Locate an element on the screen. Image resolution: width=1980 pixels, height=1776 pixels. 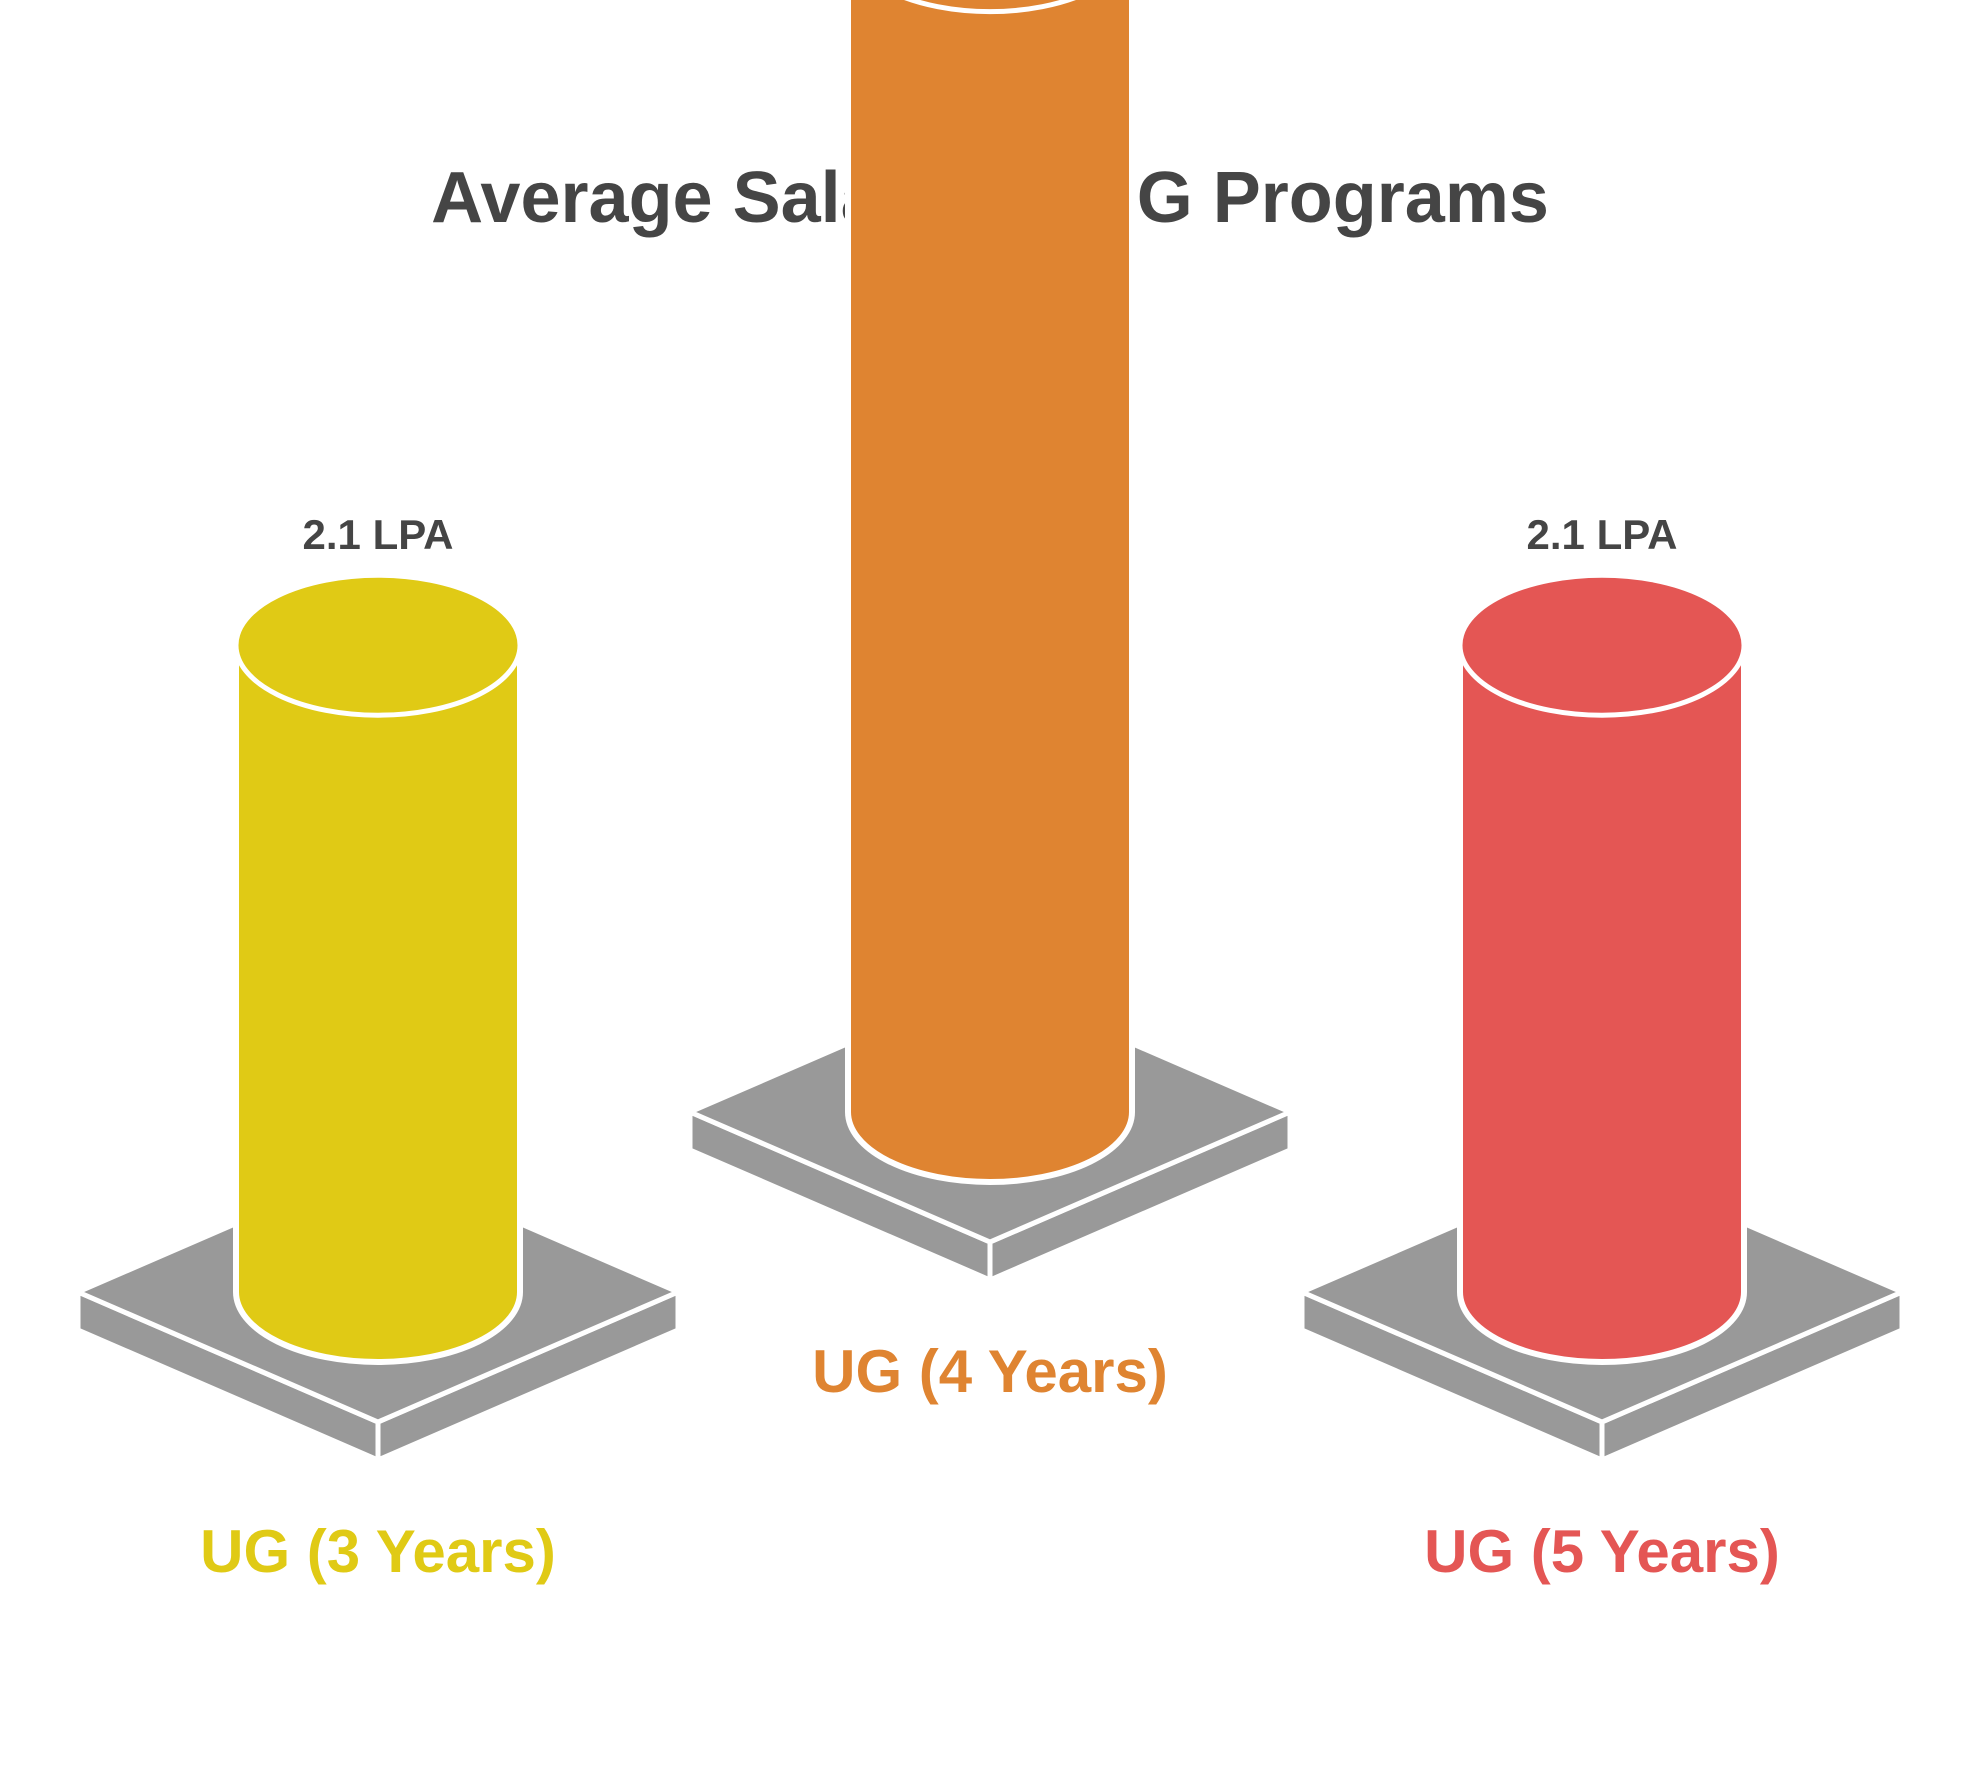
value-label-1: 2.1 LPA is located at coordinates (378, 534).